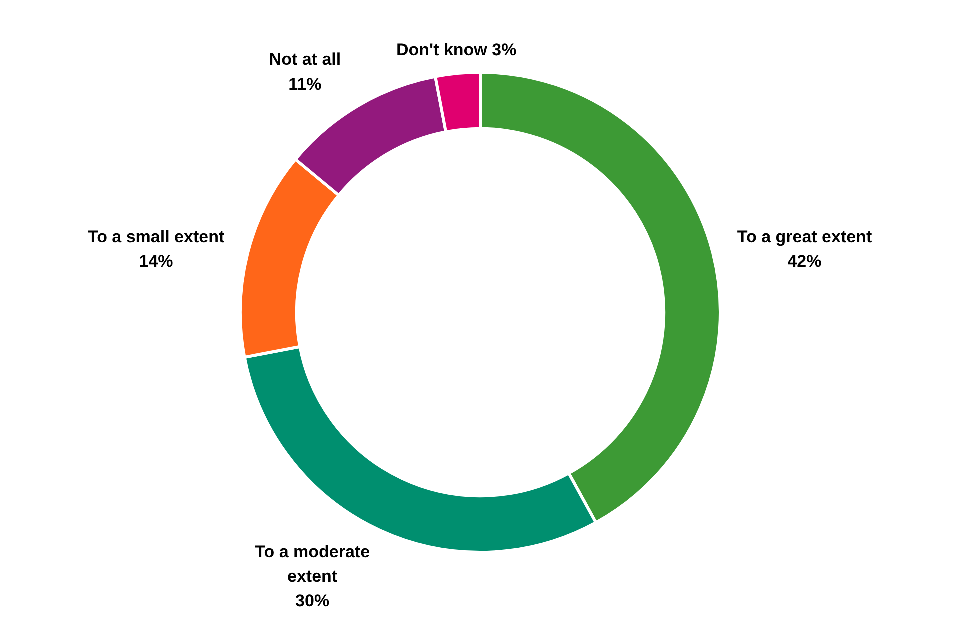 The image size is (955, 632). I want to click on slice-label: Not at all, so click(305, 60).